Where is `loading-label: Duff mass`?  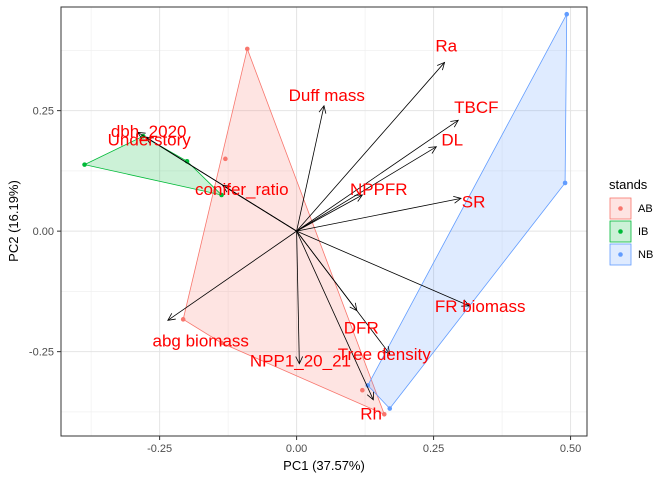 loading-label: Duff mass is located at coordinates (327, 95).